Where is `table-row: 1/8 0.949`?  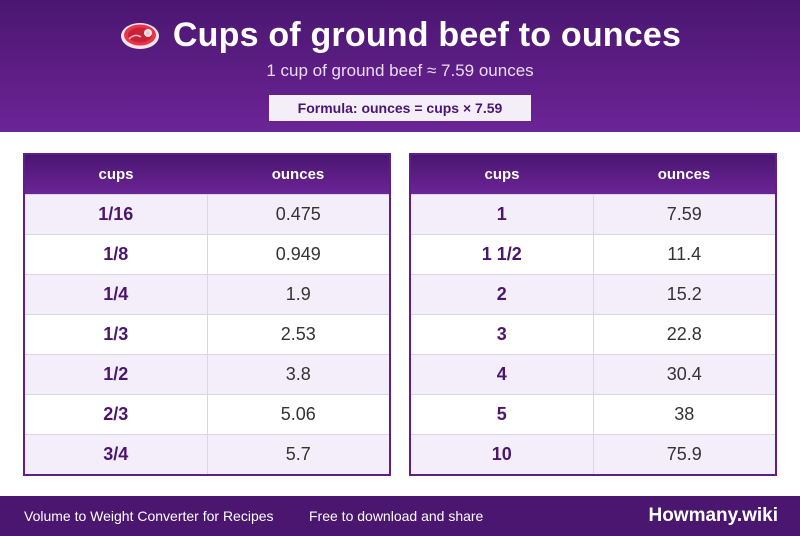 table-row: 1/8 0.949 is located at coordinates (207, 254).